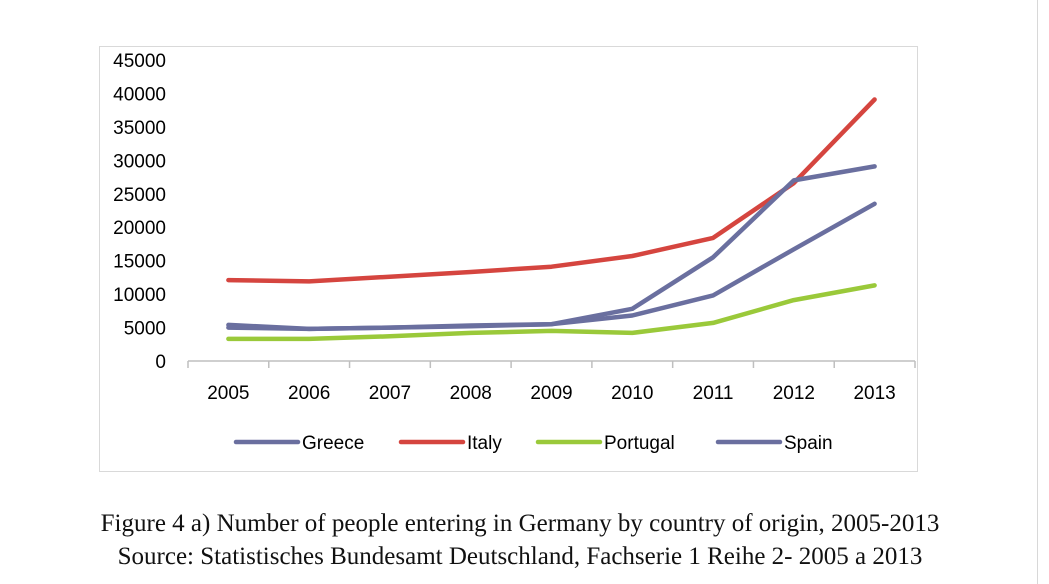 Image resolution: width=1049 pixels, height=584 pixels. What do you see at coordinates (139, 295) in the screenshot?
I see `y-tick-label: 10000` at bounding box center [139, 295].